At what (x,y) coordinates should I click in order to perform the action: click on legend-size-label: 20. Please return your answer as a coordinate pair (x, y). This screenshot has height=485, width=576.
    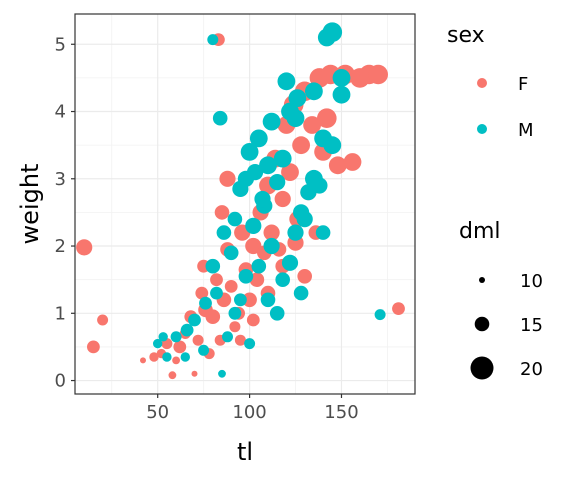
    Looking at the image, I should click on (531, 369).